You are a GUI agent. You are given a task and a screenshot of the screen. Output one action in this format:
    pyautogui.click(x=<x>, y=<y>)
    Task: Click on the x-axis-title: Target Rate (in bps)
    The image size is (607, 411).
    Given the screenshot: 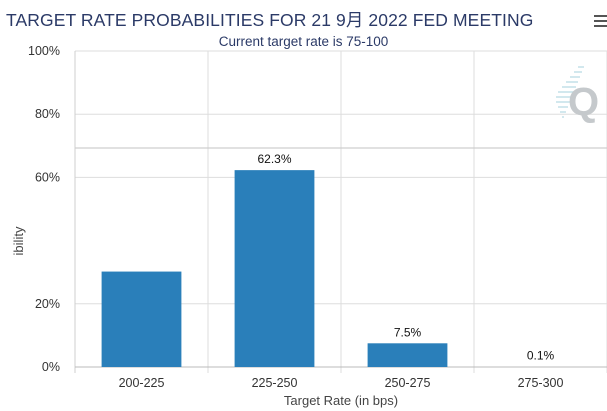 What is the action you would take?
    pyautogui.click(x=341, y=400)
    